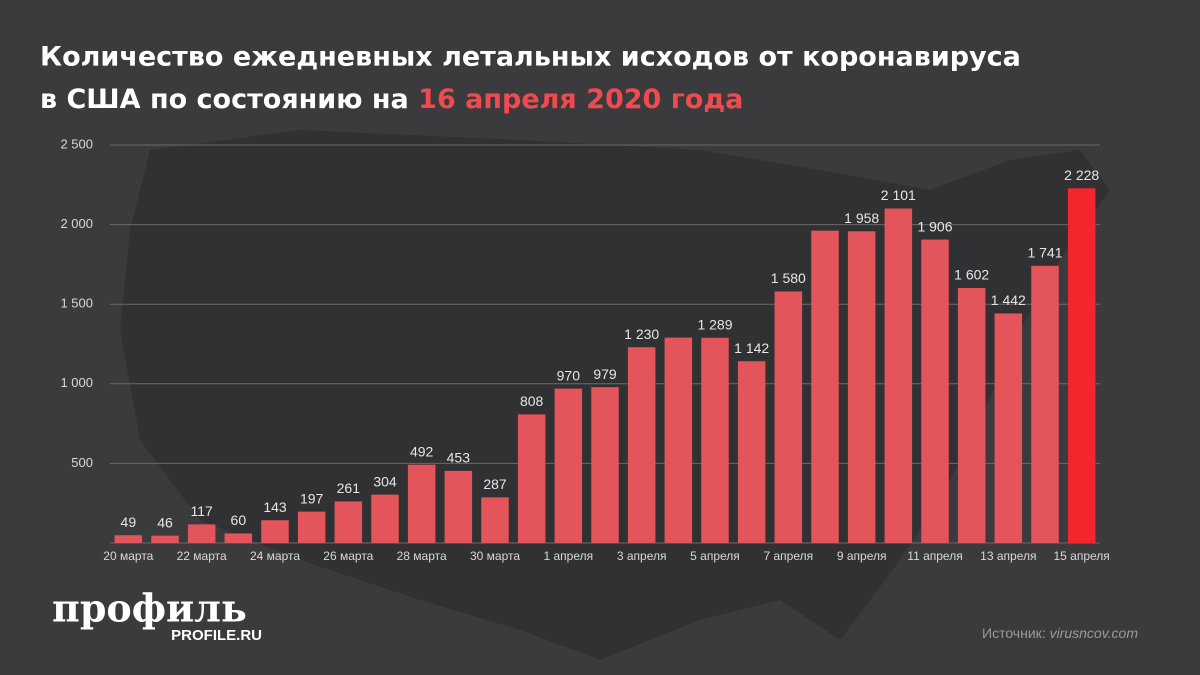  Describe the element at coordinates (349, 488) in the screenshot. I see `value-label: 261` at that location.